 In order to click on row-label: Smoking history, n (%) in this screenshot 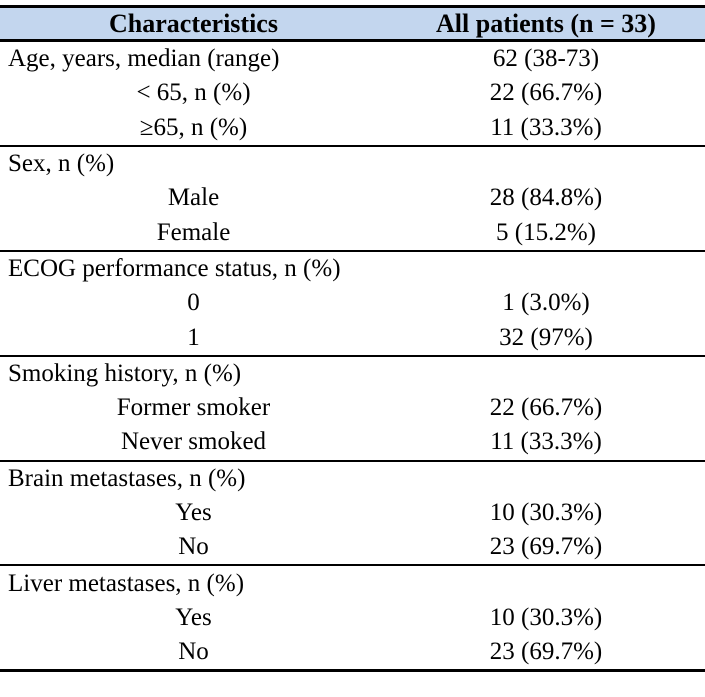, I will do `click(193, 372)`.